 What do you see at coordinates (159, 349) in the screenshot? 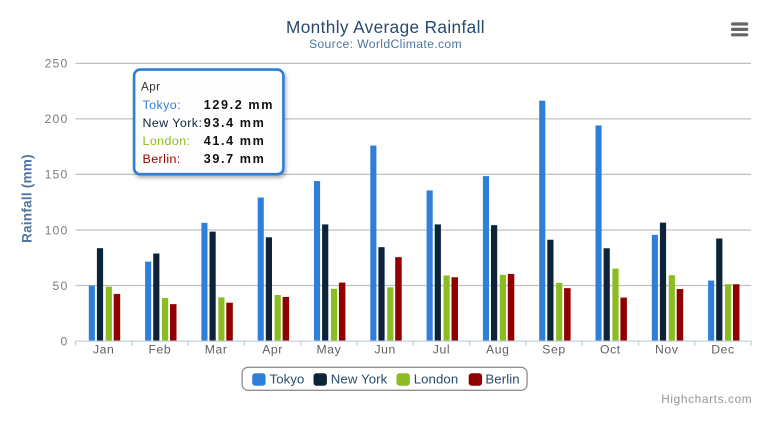
I see `svg-text: Feb` at bounding box center [159, 349].